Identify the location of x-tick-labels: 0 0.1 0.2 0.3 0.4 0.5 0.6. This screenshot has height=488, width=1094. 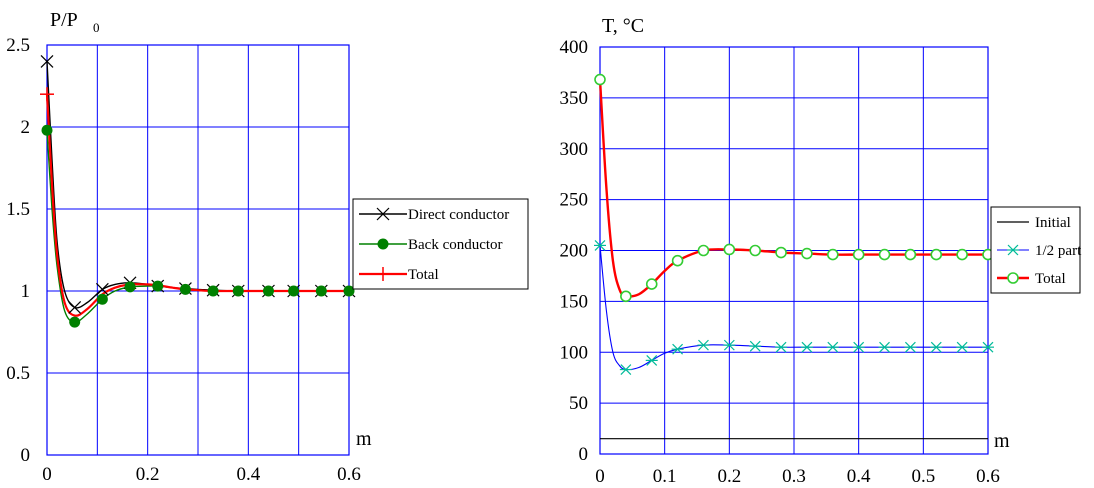
(797, 476).